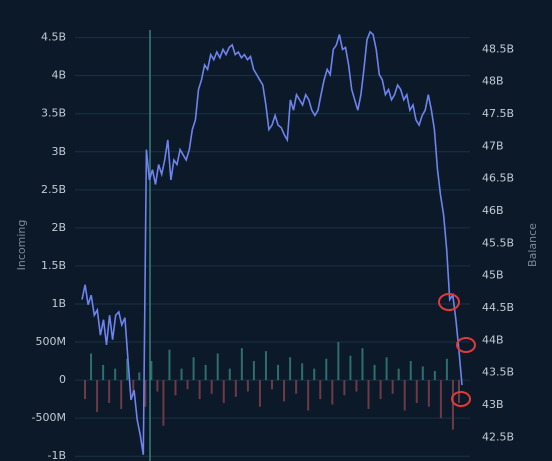  What do you see at coordinates (53, 189) in the screenshot?
I see `y-tick-label: 2.5B` at bounding box center [53, 189].